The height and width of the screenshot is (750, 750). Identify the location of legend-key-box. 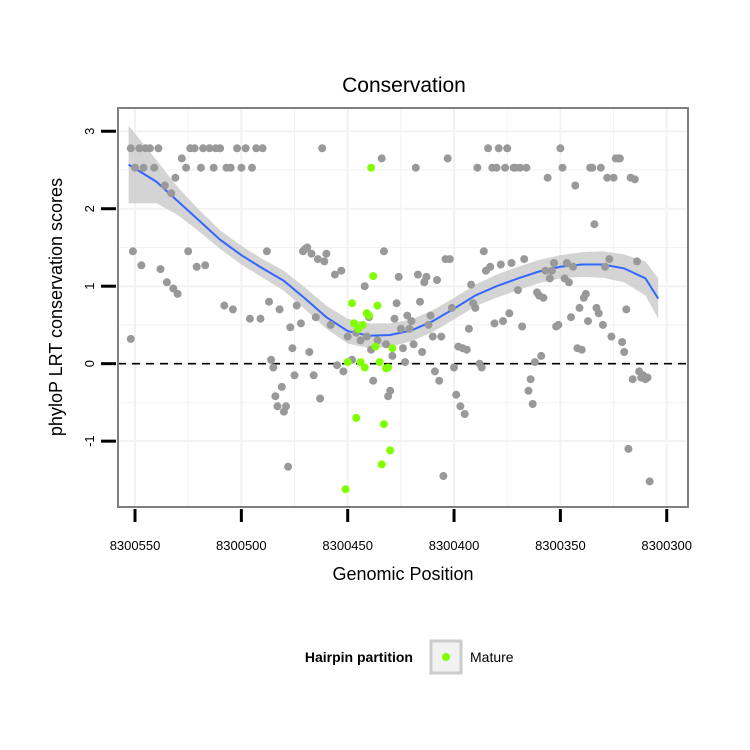
(446, 657).